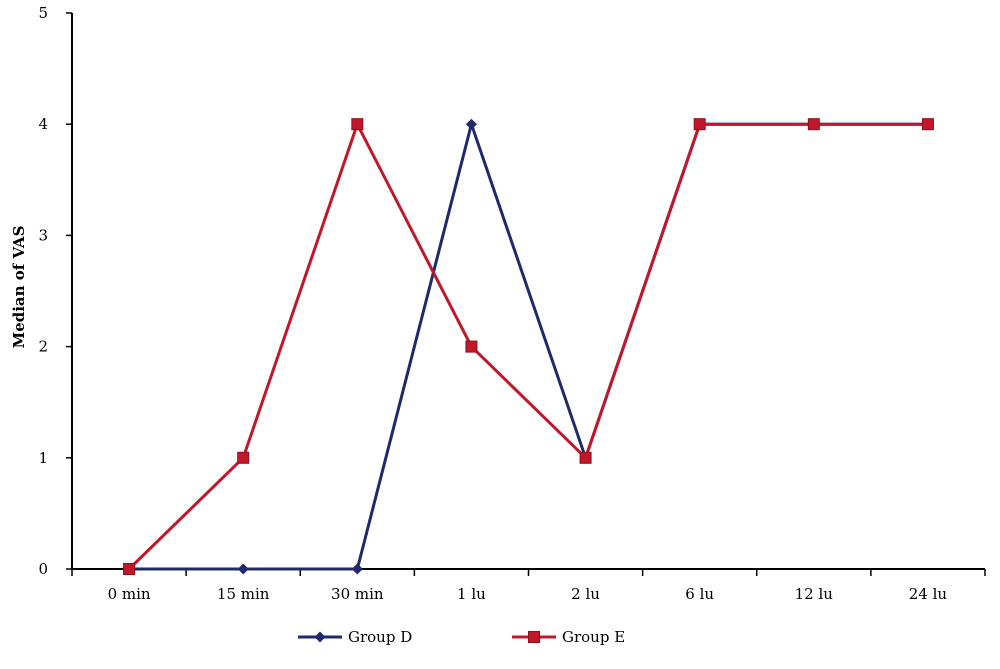 The width and height of the screenshot is (1000, 669). I want to click on legend-item-group-e: Group E, so click(568, 637).